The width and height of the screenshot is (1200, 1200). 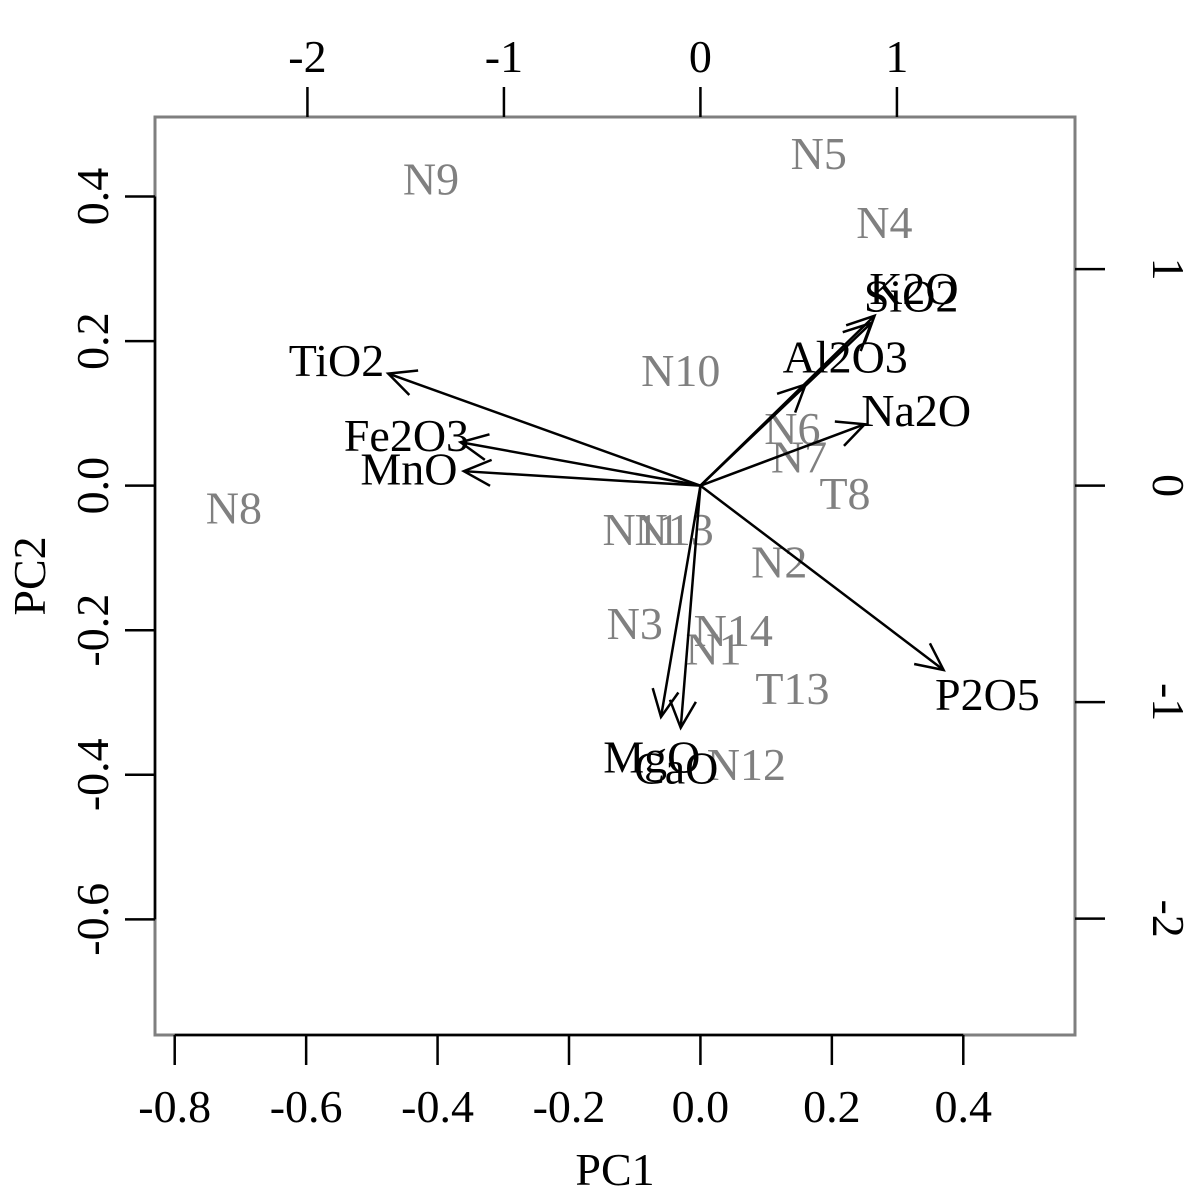 I want to click on observation-label: N4, so click(x=884, y=222).